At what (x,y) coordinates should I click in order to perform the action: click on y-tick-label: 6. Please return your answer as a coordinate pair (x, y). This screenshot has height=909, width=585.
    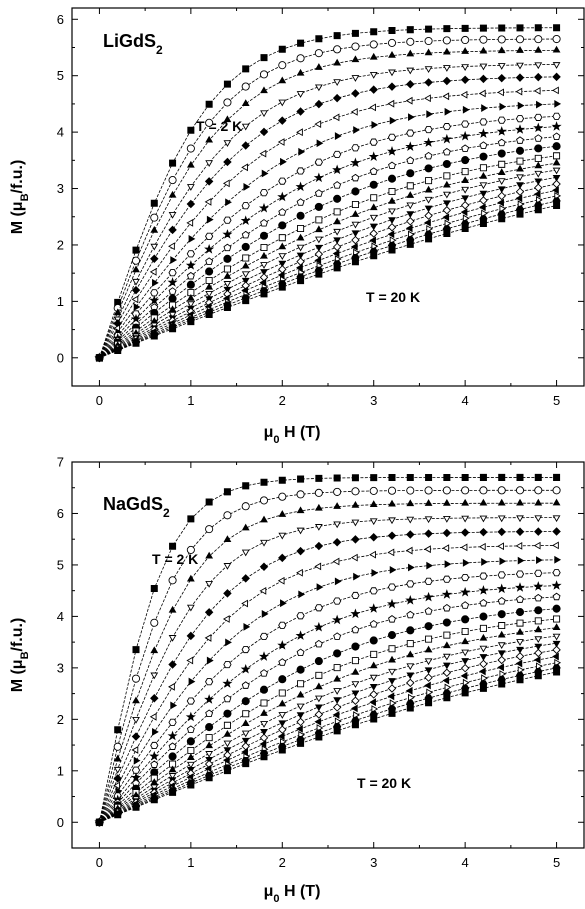
    Looking at the image, I should click on (60, 513).